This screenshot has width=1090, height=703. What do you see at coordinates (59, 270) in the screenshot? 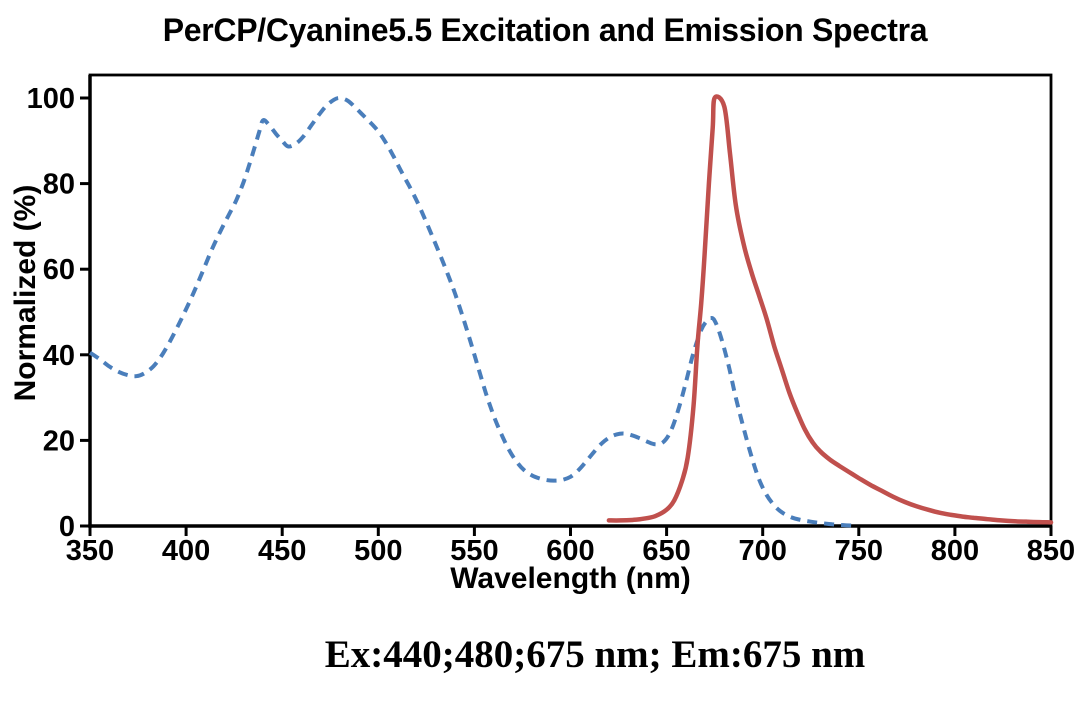
I see `y-tick-label: 60` at bounding box center [59, 270].